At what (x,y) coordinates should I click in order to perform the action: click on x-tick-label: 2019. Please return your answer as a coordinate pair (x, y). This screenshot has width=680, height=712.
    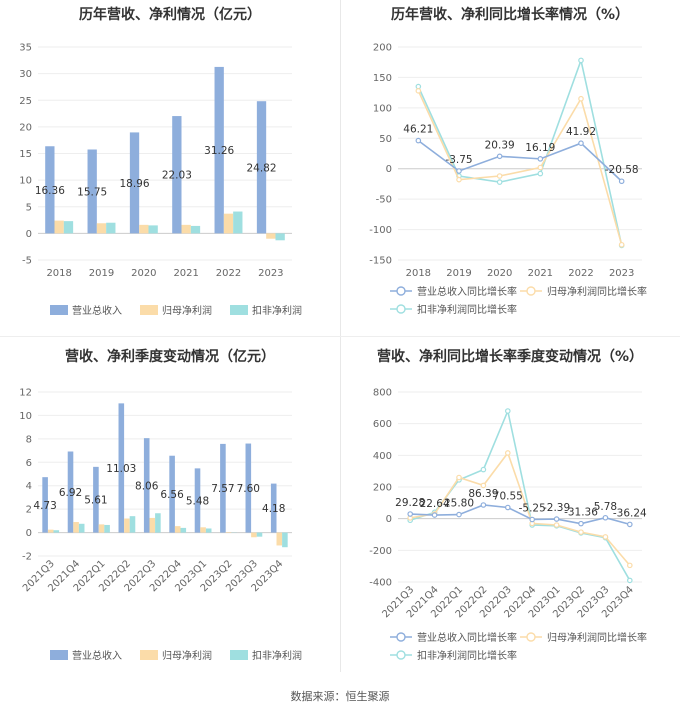
    Looking at the image, I should click on (458, 273).